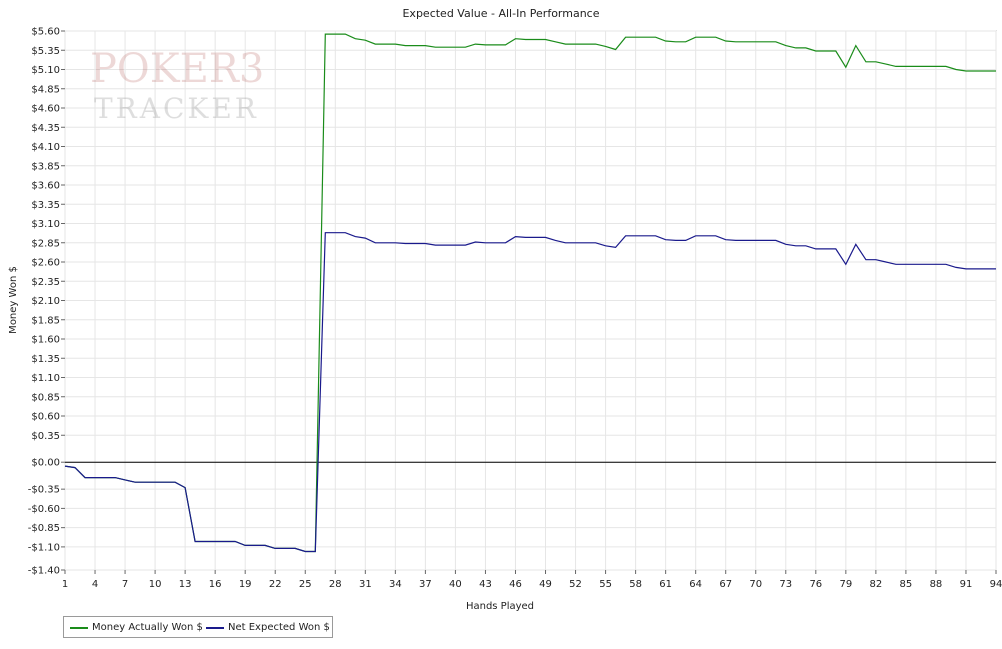  What do you see at coordinates (176, 108) in the screenshot?
I see `logo-line2: TRACKER` at bounding box center [176, 108].